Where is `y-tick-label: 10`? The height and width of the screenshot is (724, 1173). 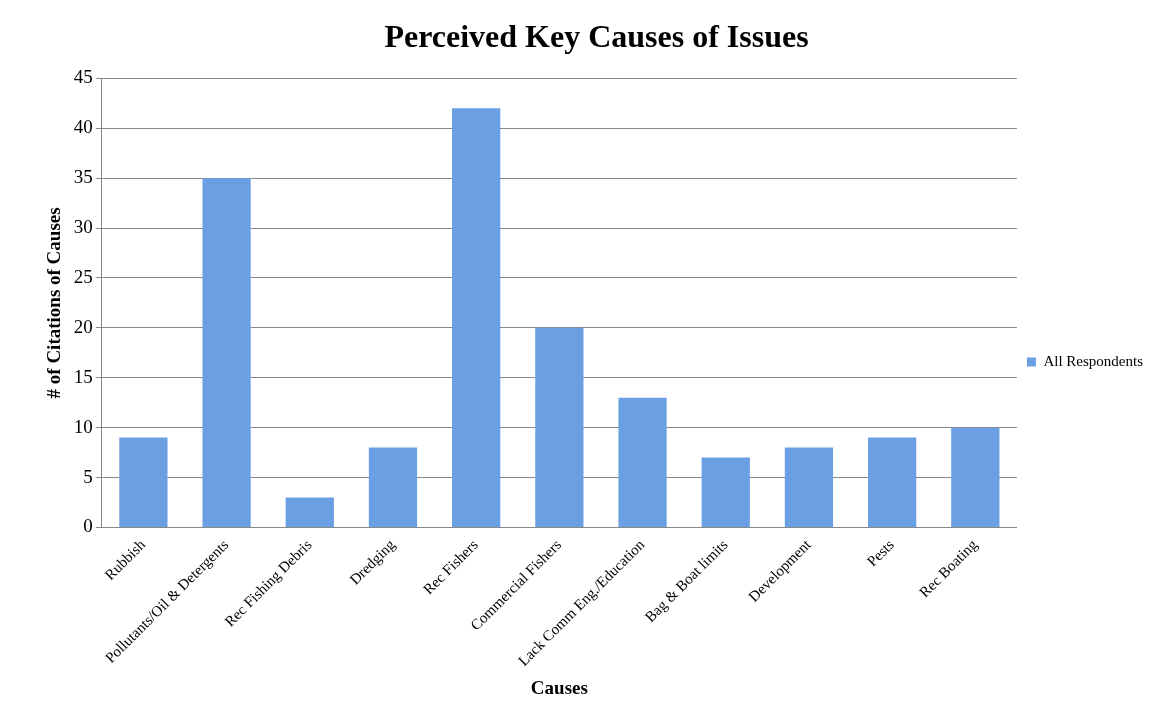
y-tick-label: 10 is located at coordinates (83, 426).